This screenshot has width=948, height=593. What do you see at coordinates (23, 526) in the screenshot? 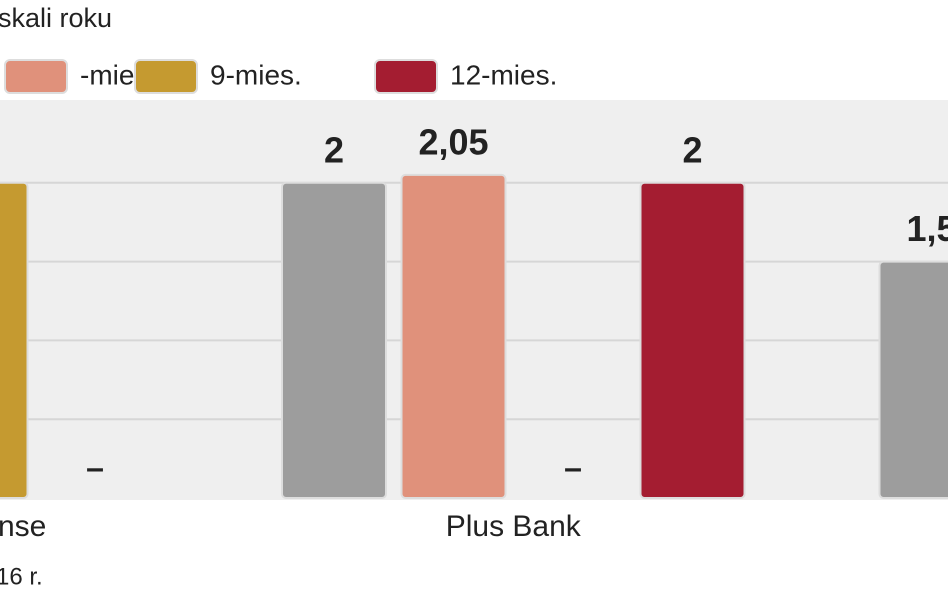
I see `x-tick-label: nse` at bounding box center [23, 526].